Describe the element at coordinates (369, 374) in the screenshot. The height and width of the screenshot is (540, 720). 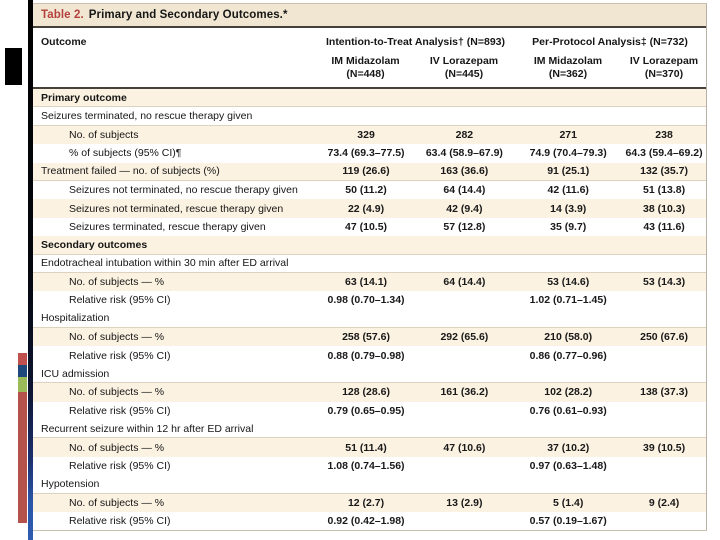
I see `table-row: ICU admission` at that location.